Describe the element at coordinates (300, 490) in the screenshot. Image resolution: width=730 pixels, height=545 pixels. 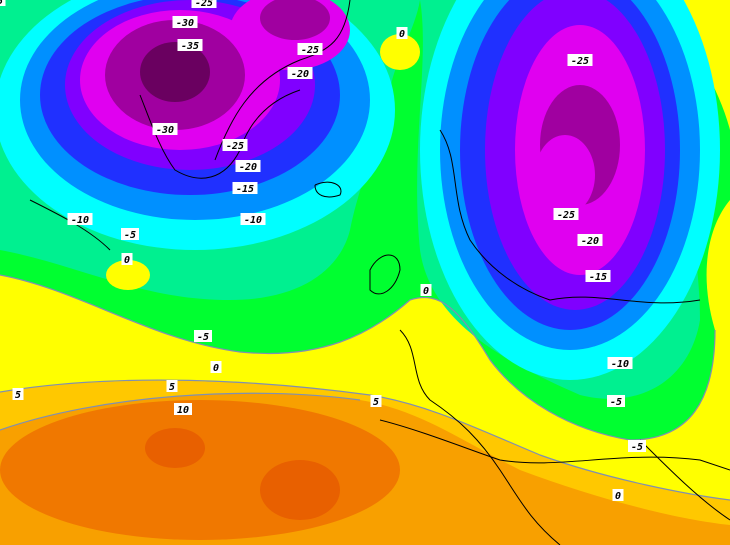
I see `band-warmest` at that location.